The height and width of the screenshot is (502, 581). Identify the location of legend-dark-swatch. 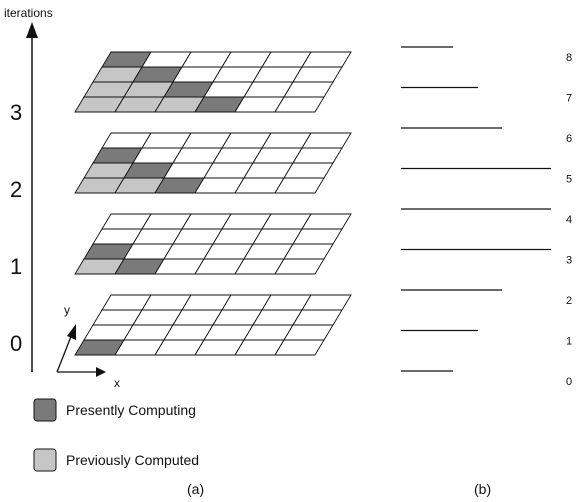
(45, 410).